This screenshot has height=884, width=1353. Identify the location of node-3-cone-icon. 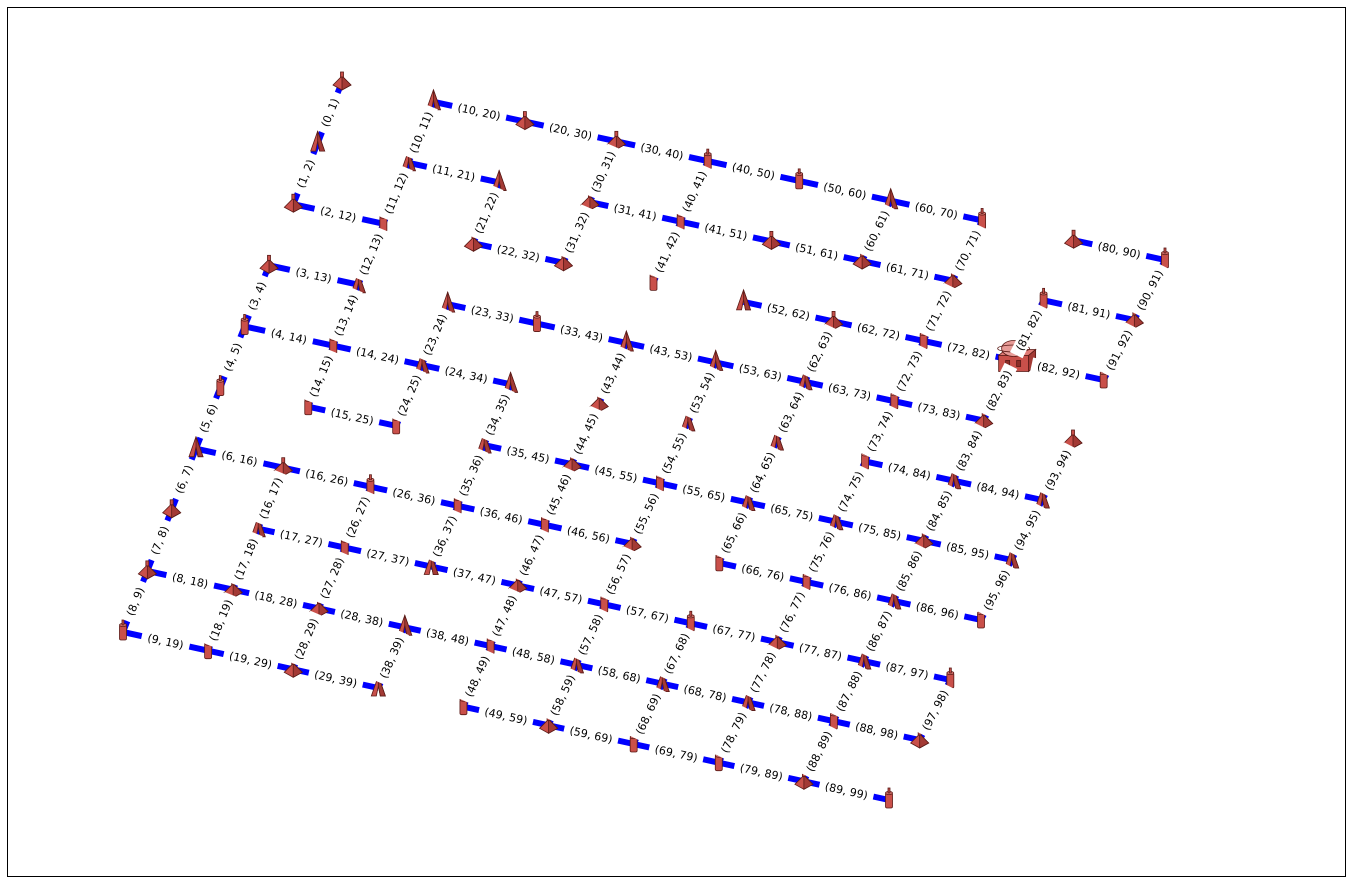
(269, 264).